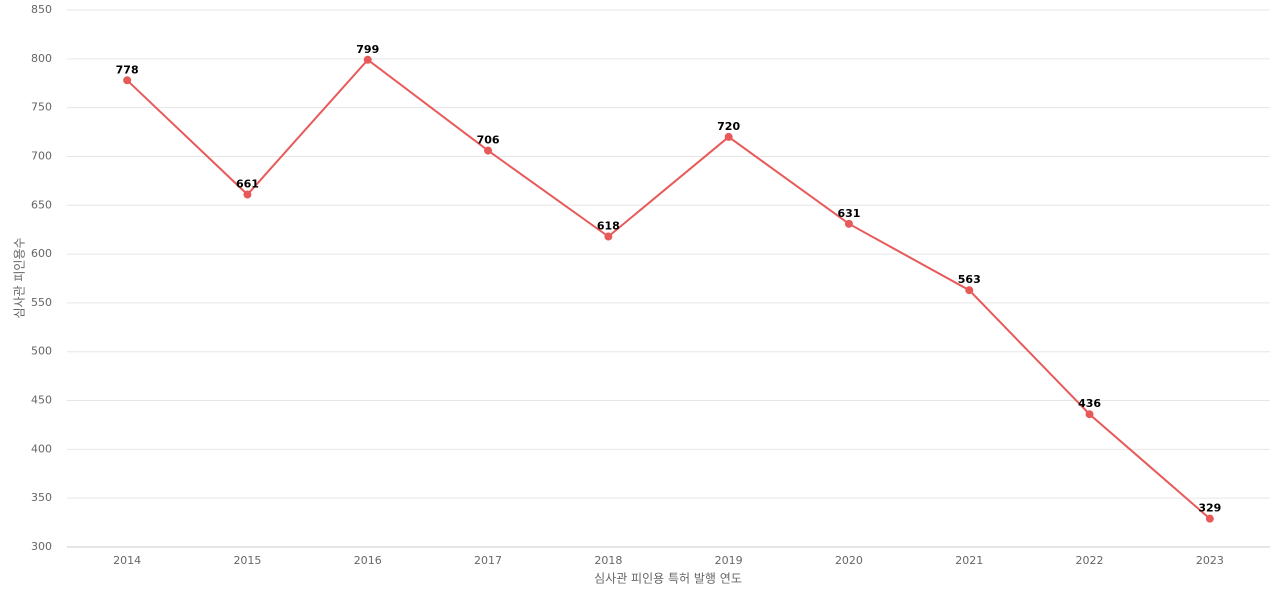 The width and height of the screenshot is (1280, 600). I want to click on x-tick-label: 2016, so click(368, 560).